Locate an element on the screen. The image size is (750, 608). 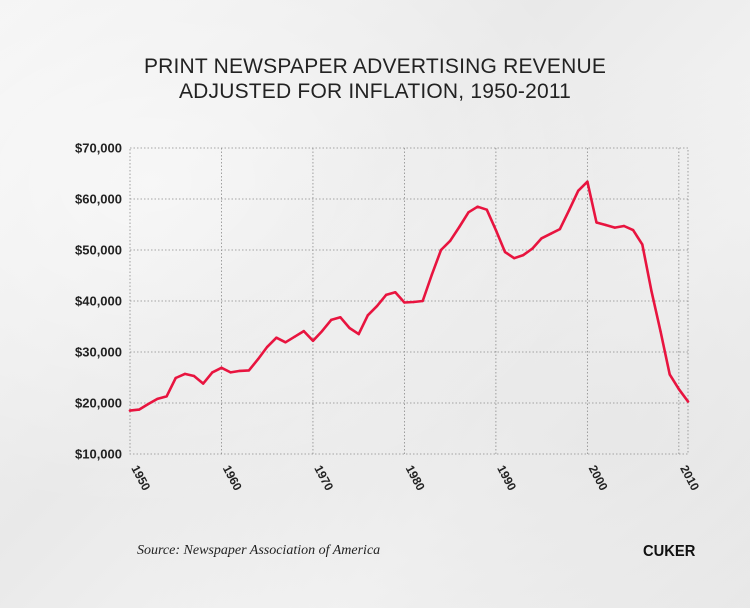
y-tick-label: $40,000 is located at coordinates (98, 301).